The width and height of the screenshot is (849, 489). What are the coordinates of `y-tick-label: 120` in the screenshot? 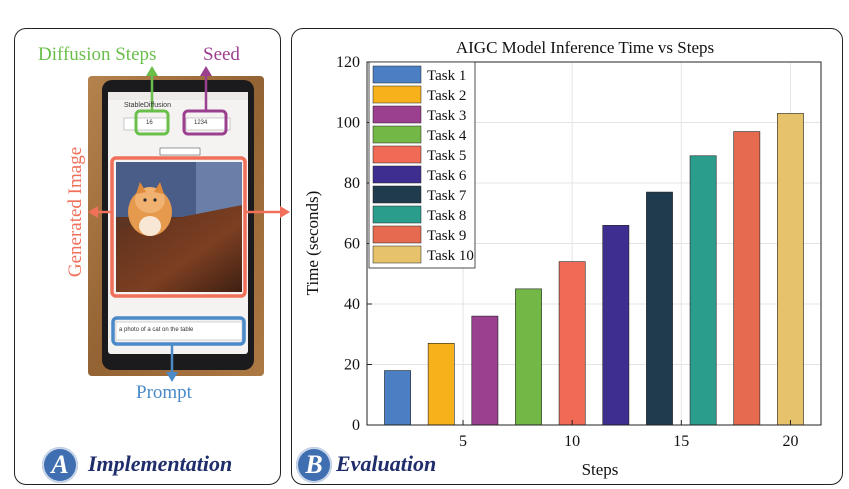 It's located at (348, 62).